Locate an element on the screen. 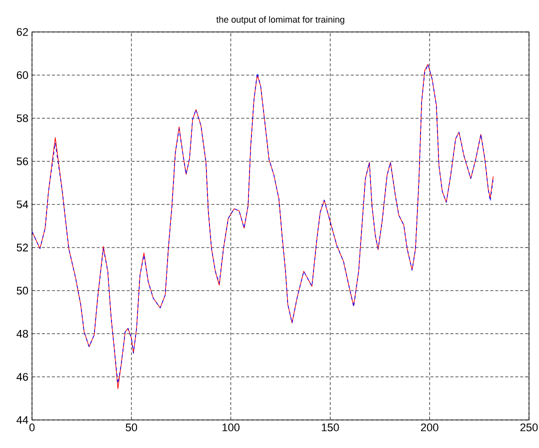 The width and height of the screenshot is (539, 448). y-tick-label: 54 is located at coordinates (22, 204).